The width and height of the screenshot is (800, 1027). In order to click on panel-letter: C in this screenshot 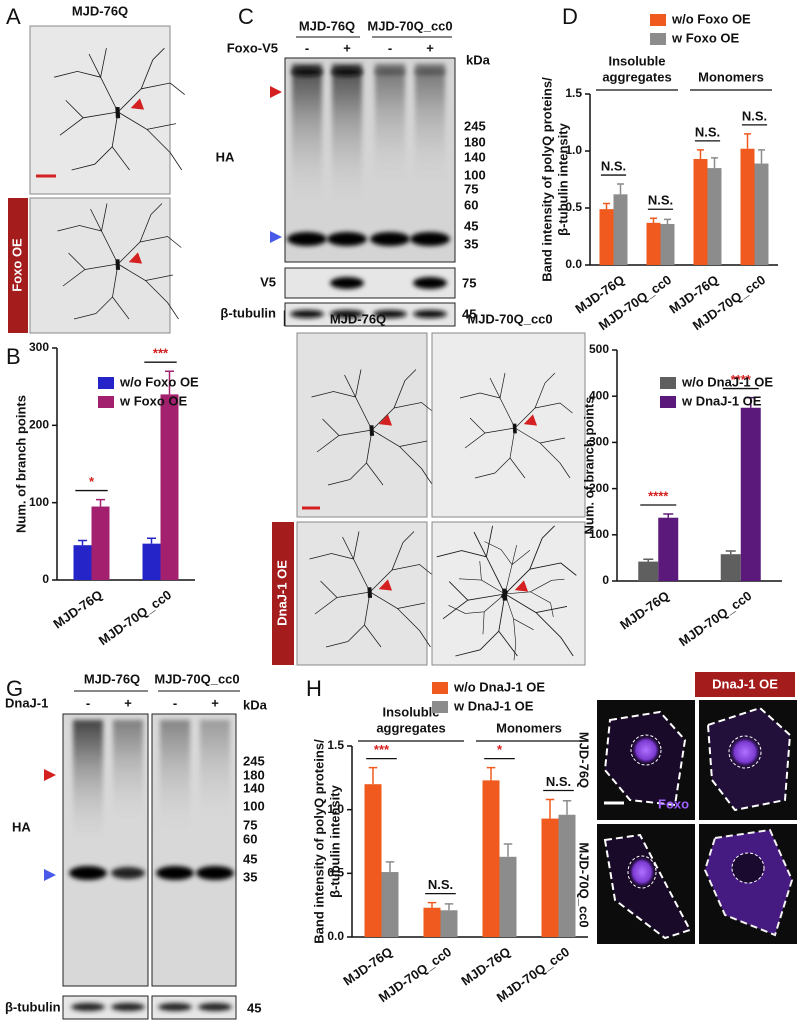, I will do `click(246, 16)`.